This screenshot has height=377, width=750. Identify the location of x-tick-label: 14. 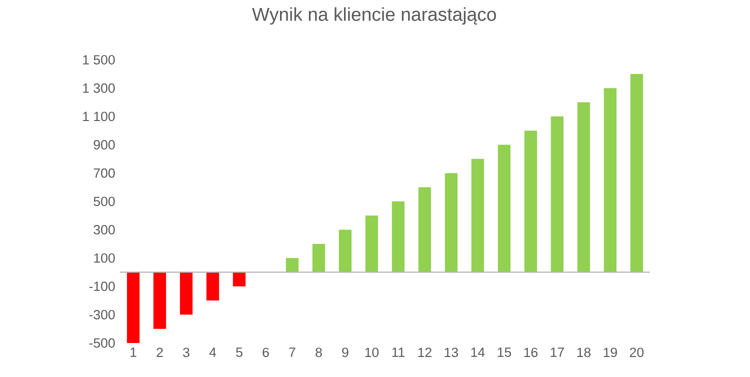
(478, 352).